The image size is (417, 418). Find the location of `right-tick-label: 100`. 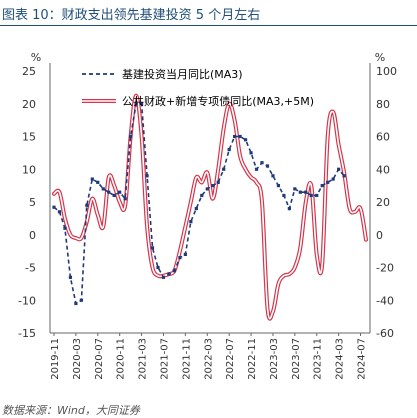

right-tick-label: 100 is located at coordinates (386, 71).